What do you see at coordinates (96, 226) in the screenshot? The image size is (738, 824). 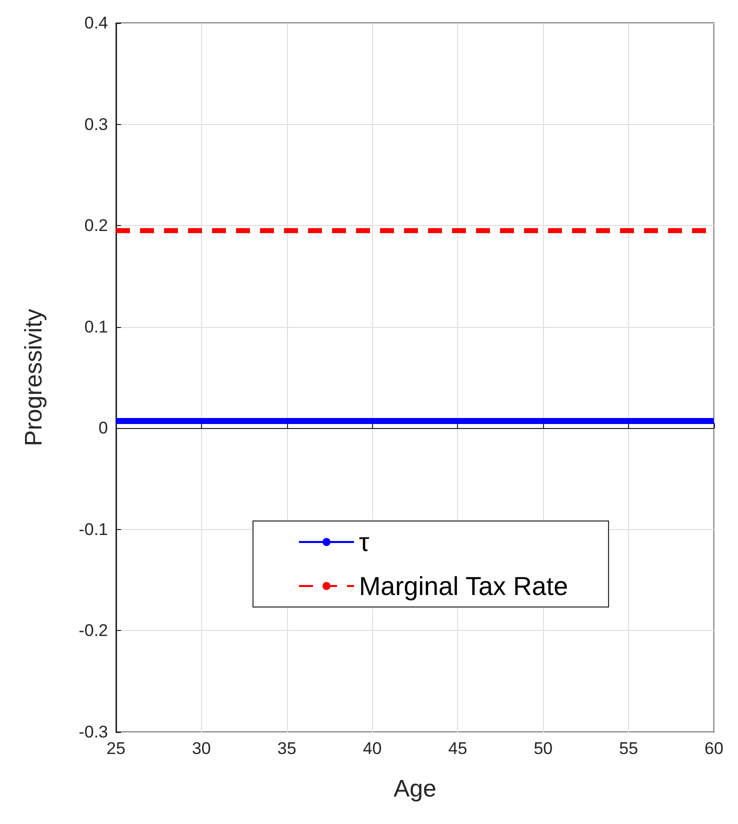 I see `y-tick-label: 0.2` at bounding box center [96, 226].